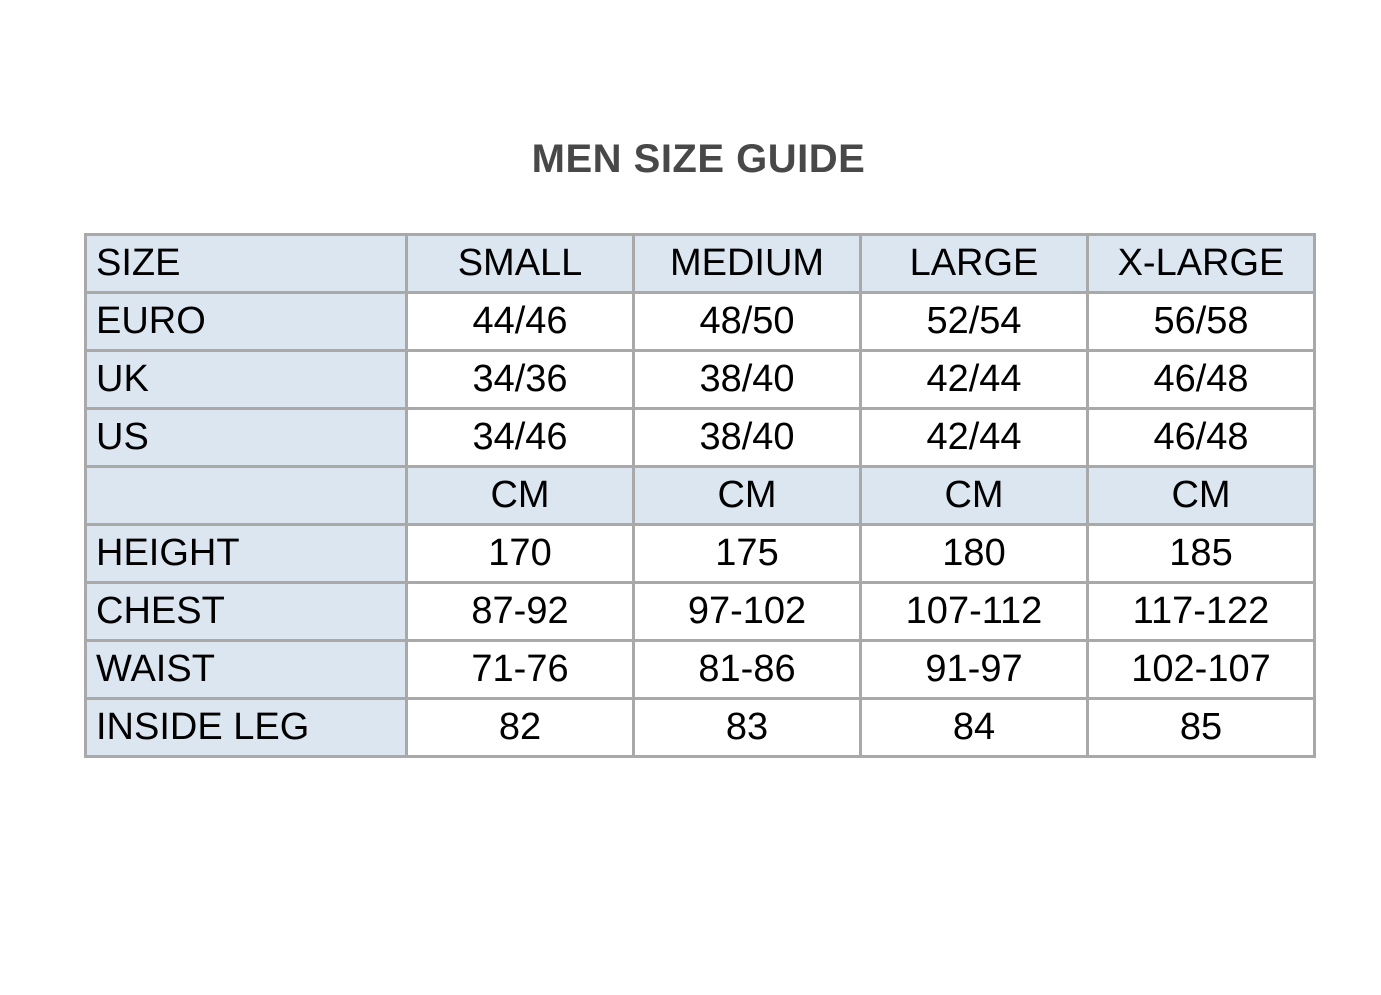 Image resolution: width=1381 pixels, height=995 pixels. What do you see at coordinates (246, 379) in the screenshot?
I see `row-label-cell: UK` at bounding box center [246, 379].